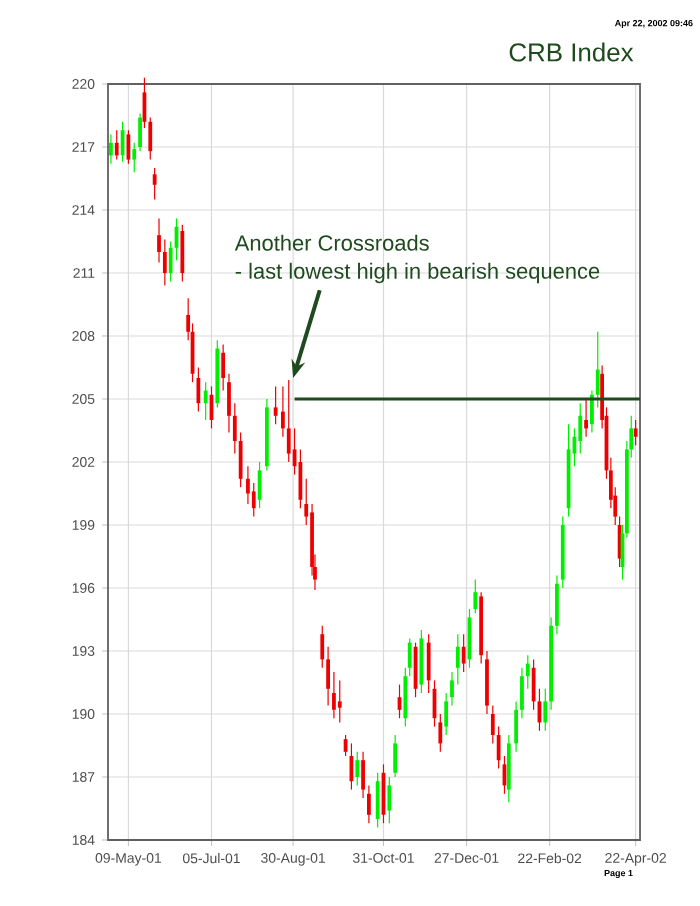 The height and width of the screenshot is (906, 700). I want to click on chart-title: CRB Index, so click(571, 52).